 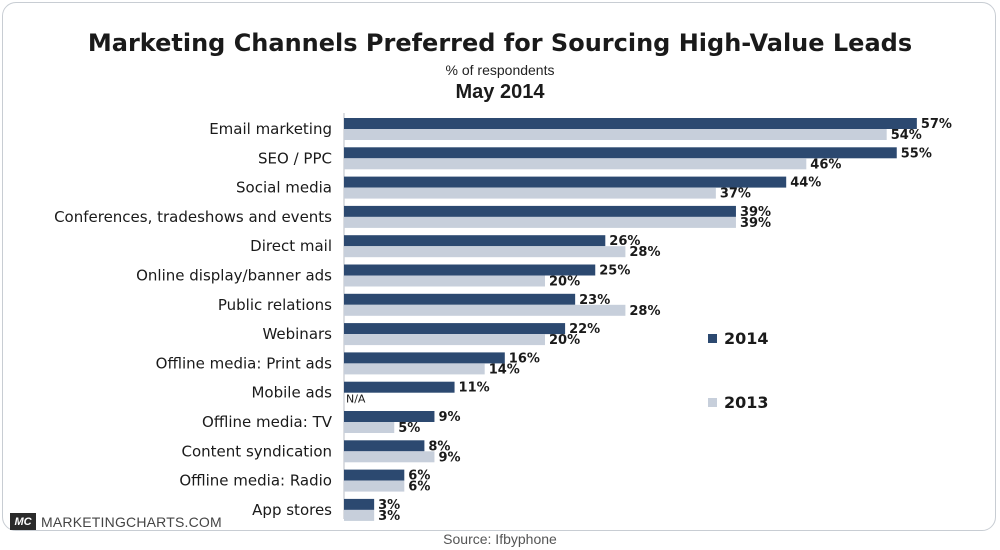 I want to click on site-name: MARKETINGCHARTS.COM, so click(x=131, y=521).